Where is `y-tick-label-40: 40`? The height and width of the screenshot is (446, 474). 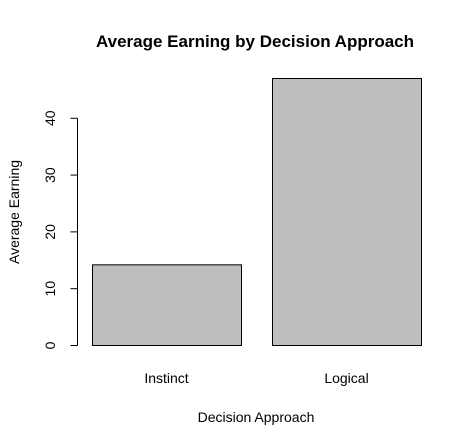 y-tick-label-40: 40 is located at coordinates (50, 118).